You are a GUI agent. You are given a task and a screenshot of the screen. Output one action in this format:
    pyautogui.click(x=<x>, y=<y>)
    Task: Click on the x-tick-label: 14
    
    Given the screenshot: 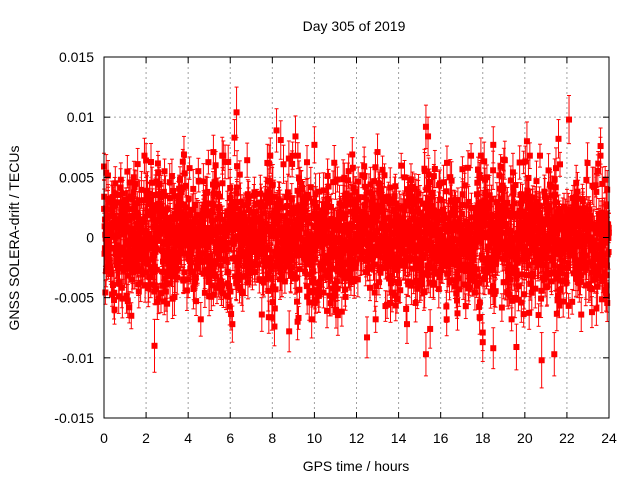 What is the action you would take?
    pyautogui.click(x=399, y=438)
    